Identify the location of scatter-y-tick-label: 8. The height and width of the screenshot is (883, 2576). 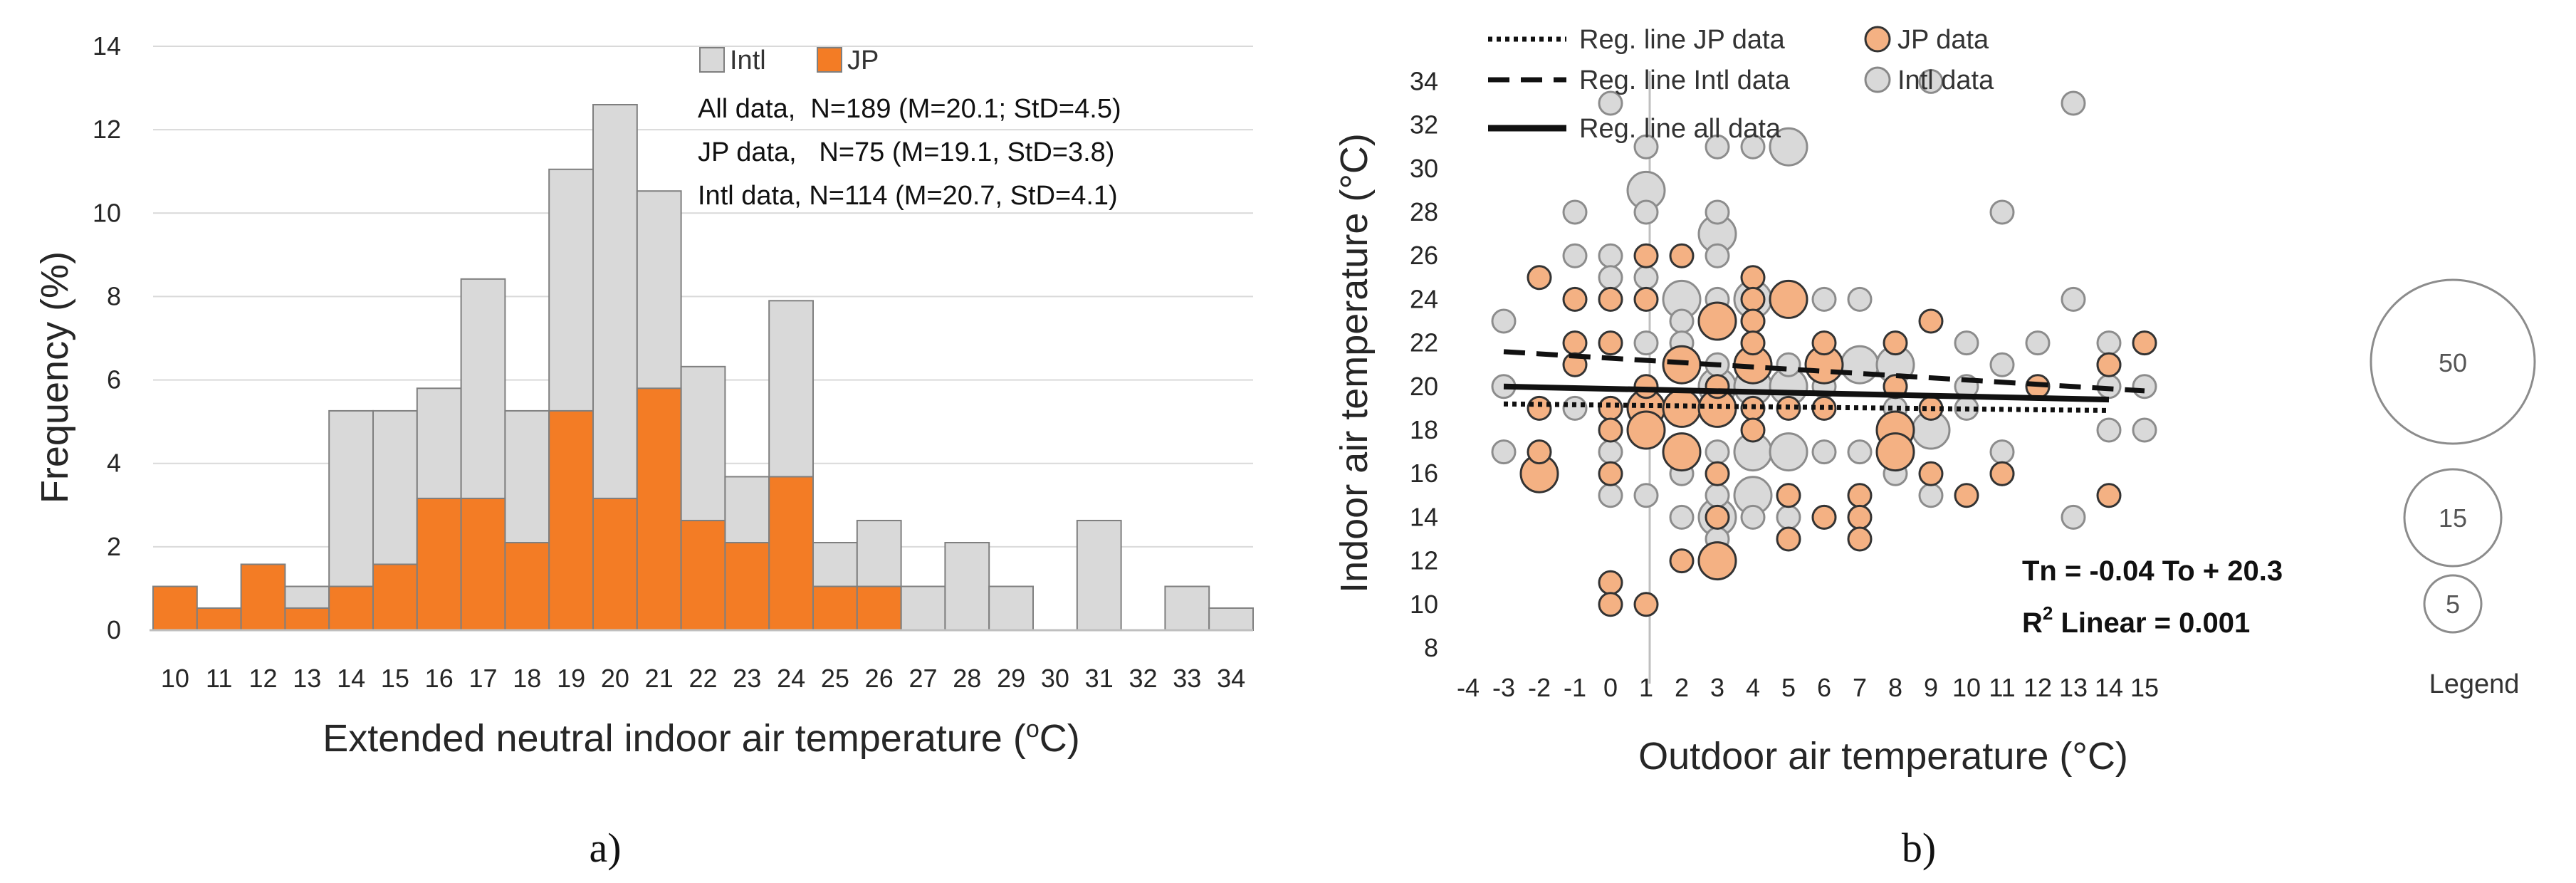
(1431, 647).